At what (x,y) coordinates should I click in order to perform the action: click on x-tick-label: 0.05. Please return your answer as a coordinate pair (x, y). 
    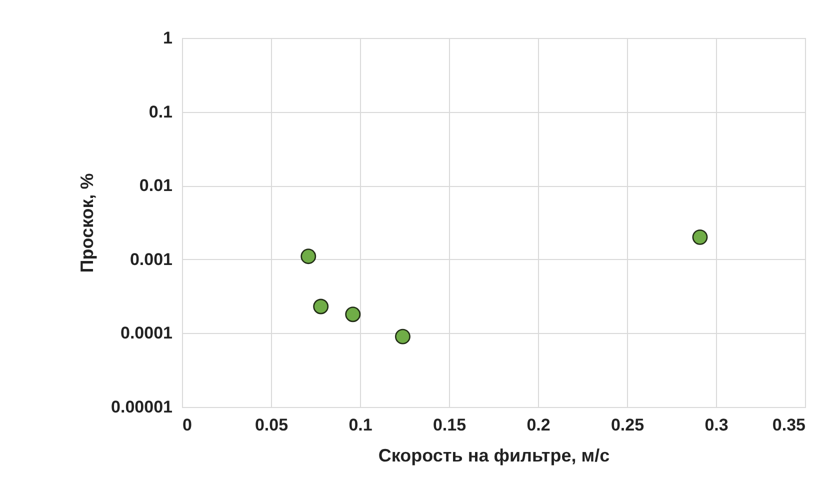
    Looking at the image, I should click on (271, 425).